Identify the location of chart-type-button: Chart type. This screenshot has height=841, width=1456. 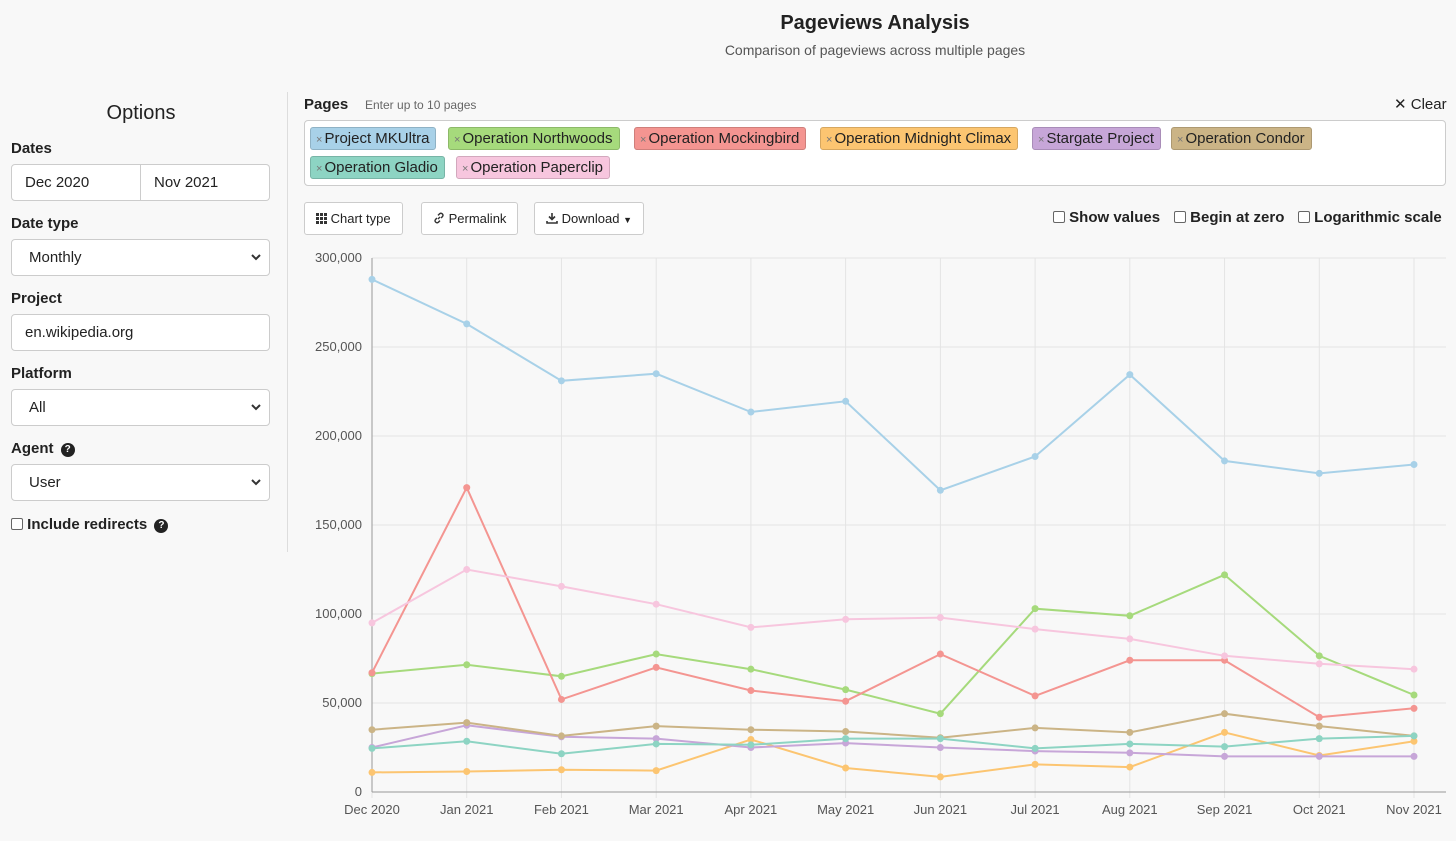
(353, 218).